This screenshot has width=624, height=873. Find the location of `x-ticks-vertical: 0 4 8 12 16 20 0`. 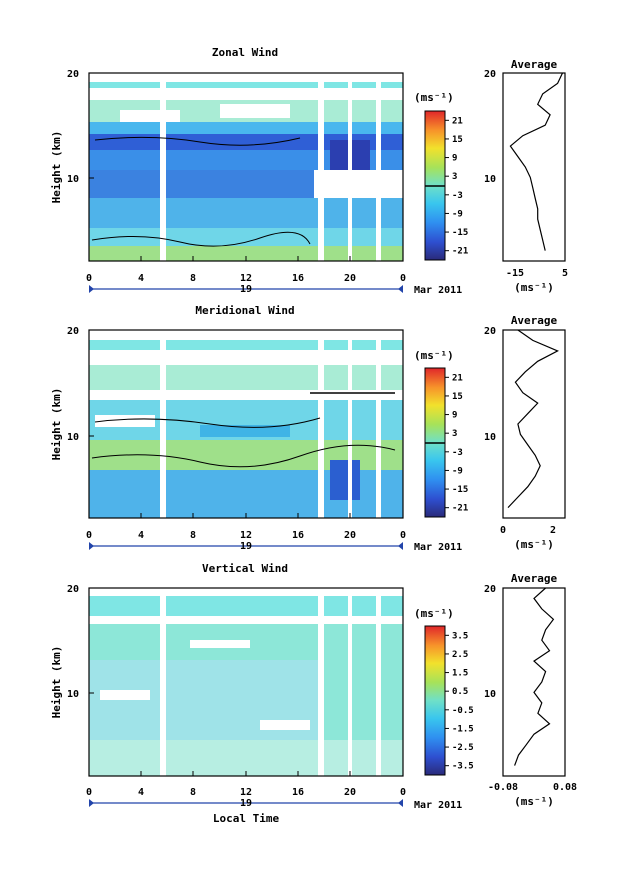

x-ticks-vertical: 0 4 8 12 16 20 0 is located at coordinates (246, 784).